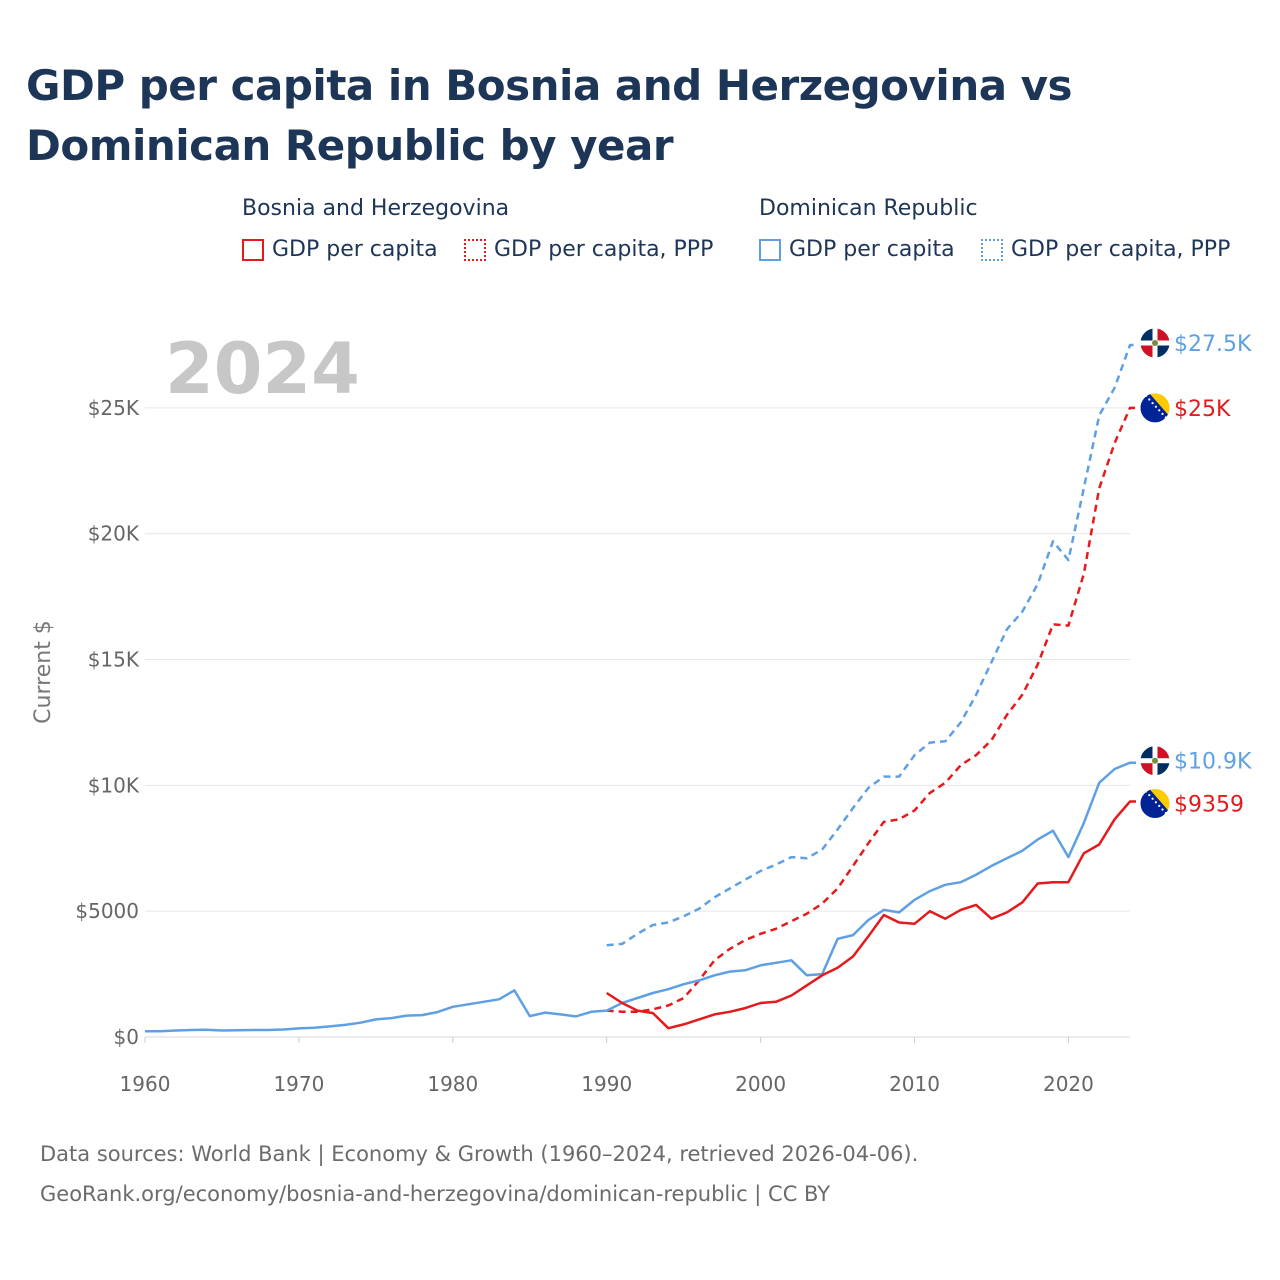  I want to click on end-value-label: $10.9K, so click(1213, 762).